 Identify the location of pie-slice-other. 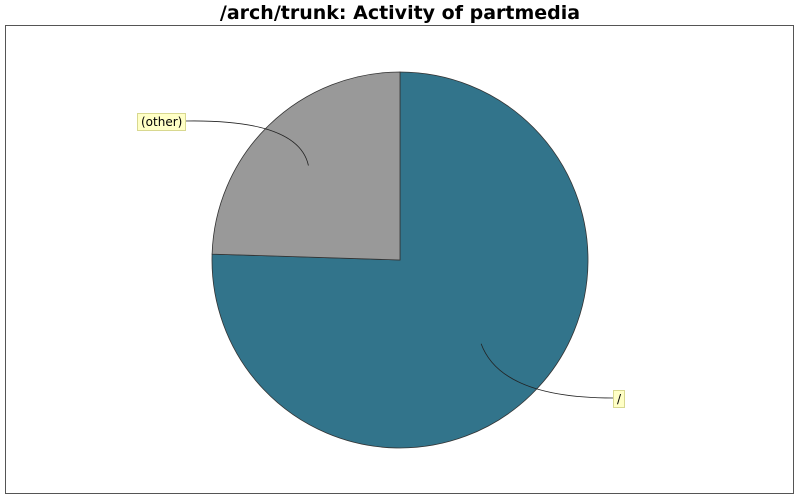
(306, 166).